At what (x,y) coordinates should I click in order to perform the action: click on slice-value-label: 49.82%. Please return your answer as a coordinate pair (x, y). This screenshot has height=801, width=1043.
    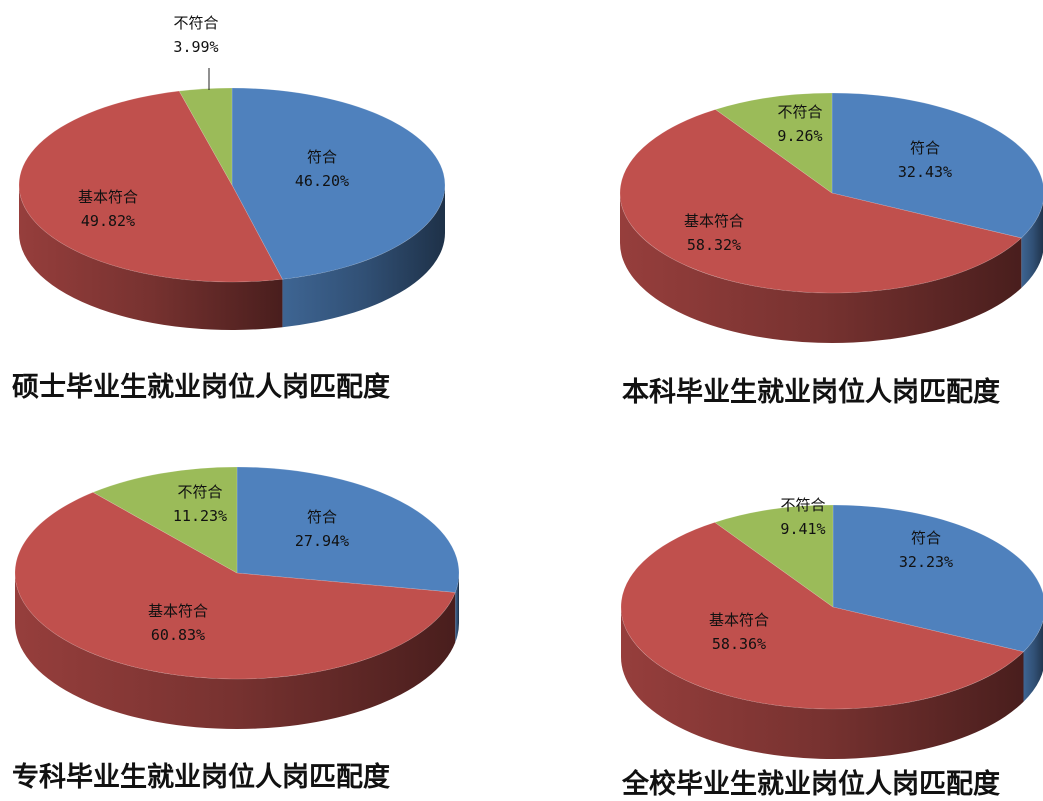
    Looking at the image, I should click on (108, 221).